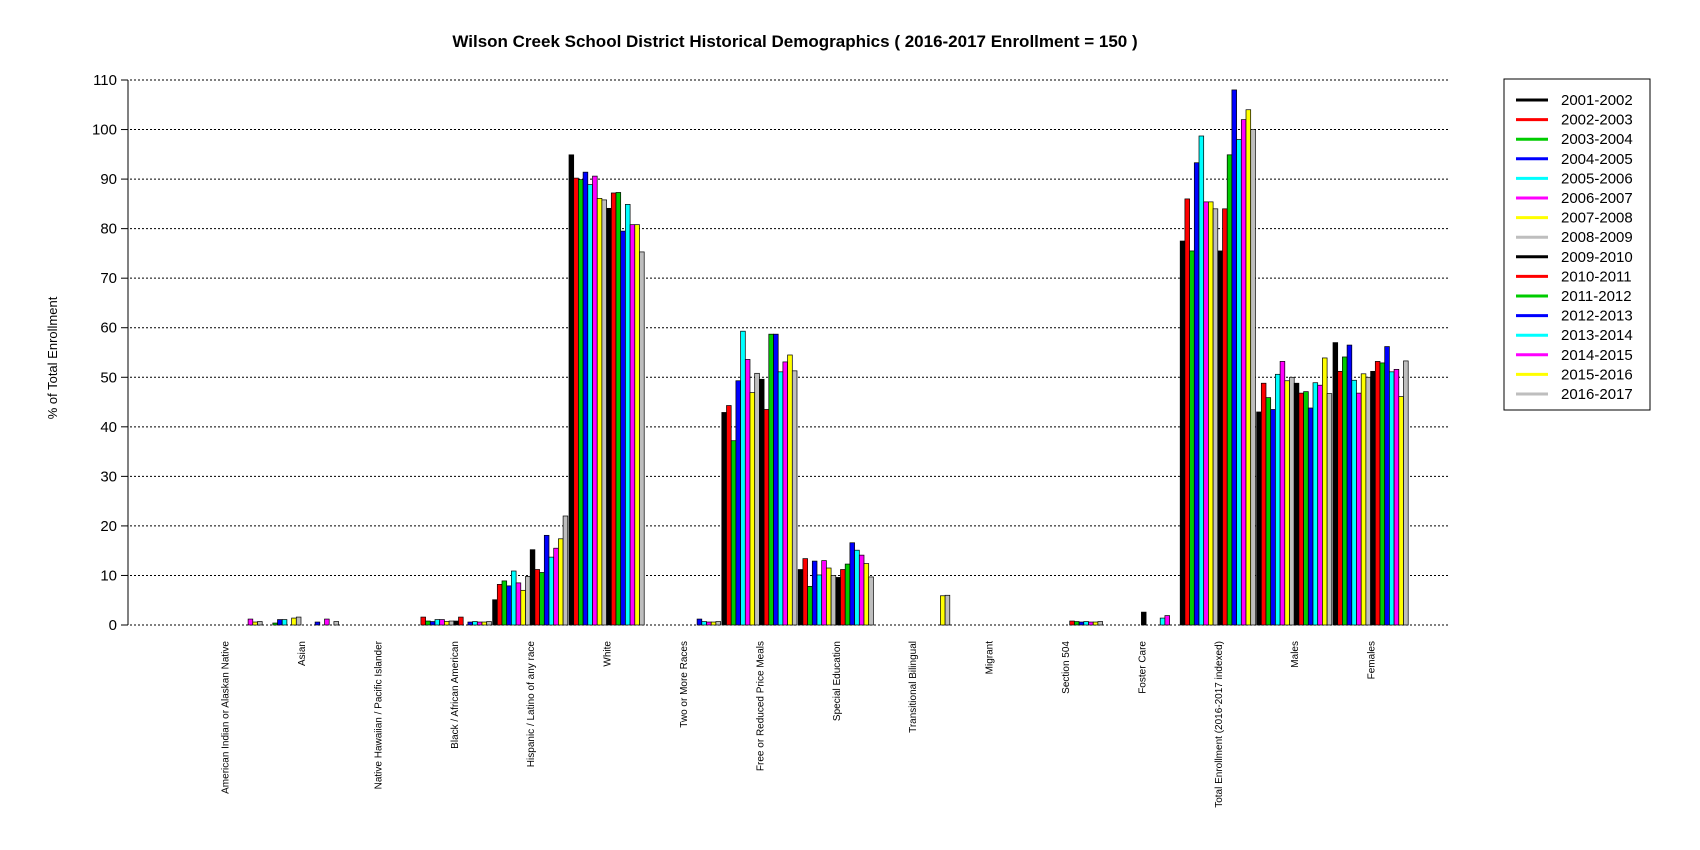 The image size is (1700, 850). Describe the element at coordinates (1596, 276) in the screenshot. I see `legend-label: 2010-2011` at that location.